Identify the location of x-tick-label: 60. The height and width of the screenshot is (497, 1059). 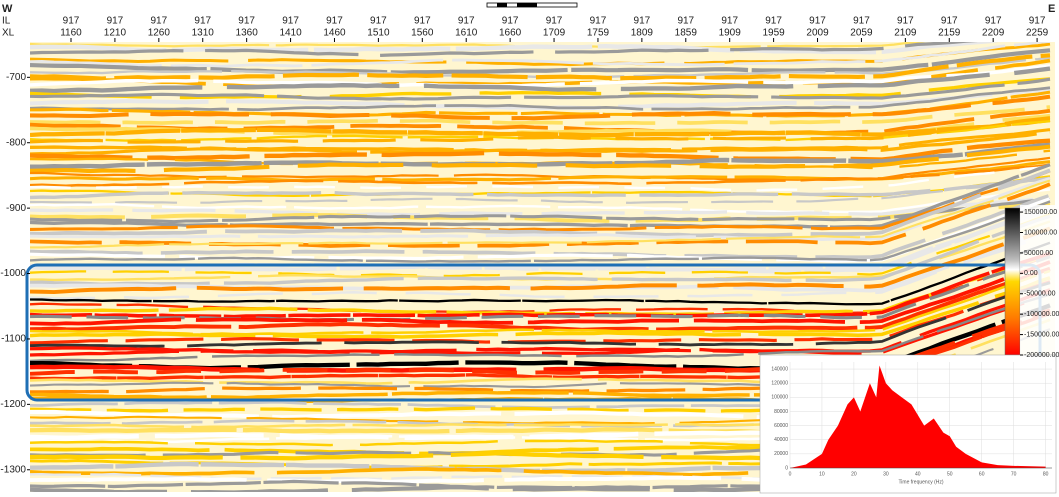
(982, 474).